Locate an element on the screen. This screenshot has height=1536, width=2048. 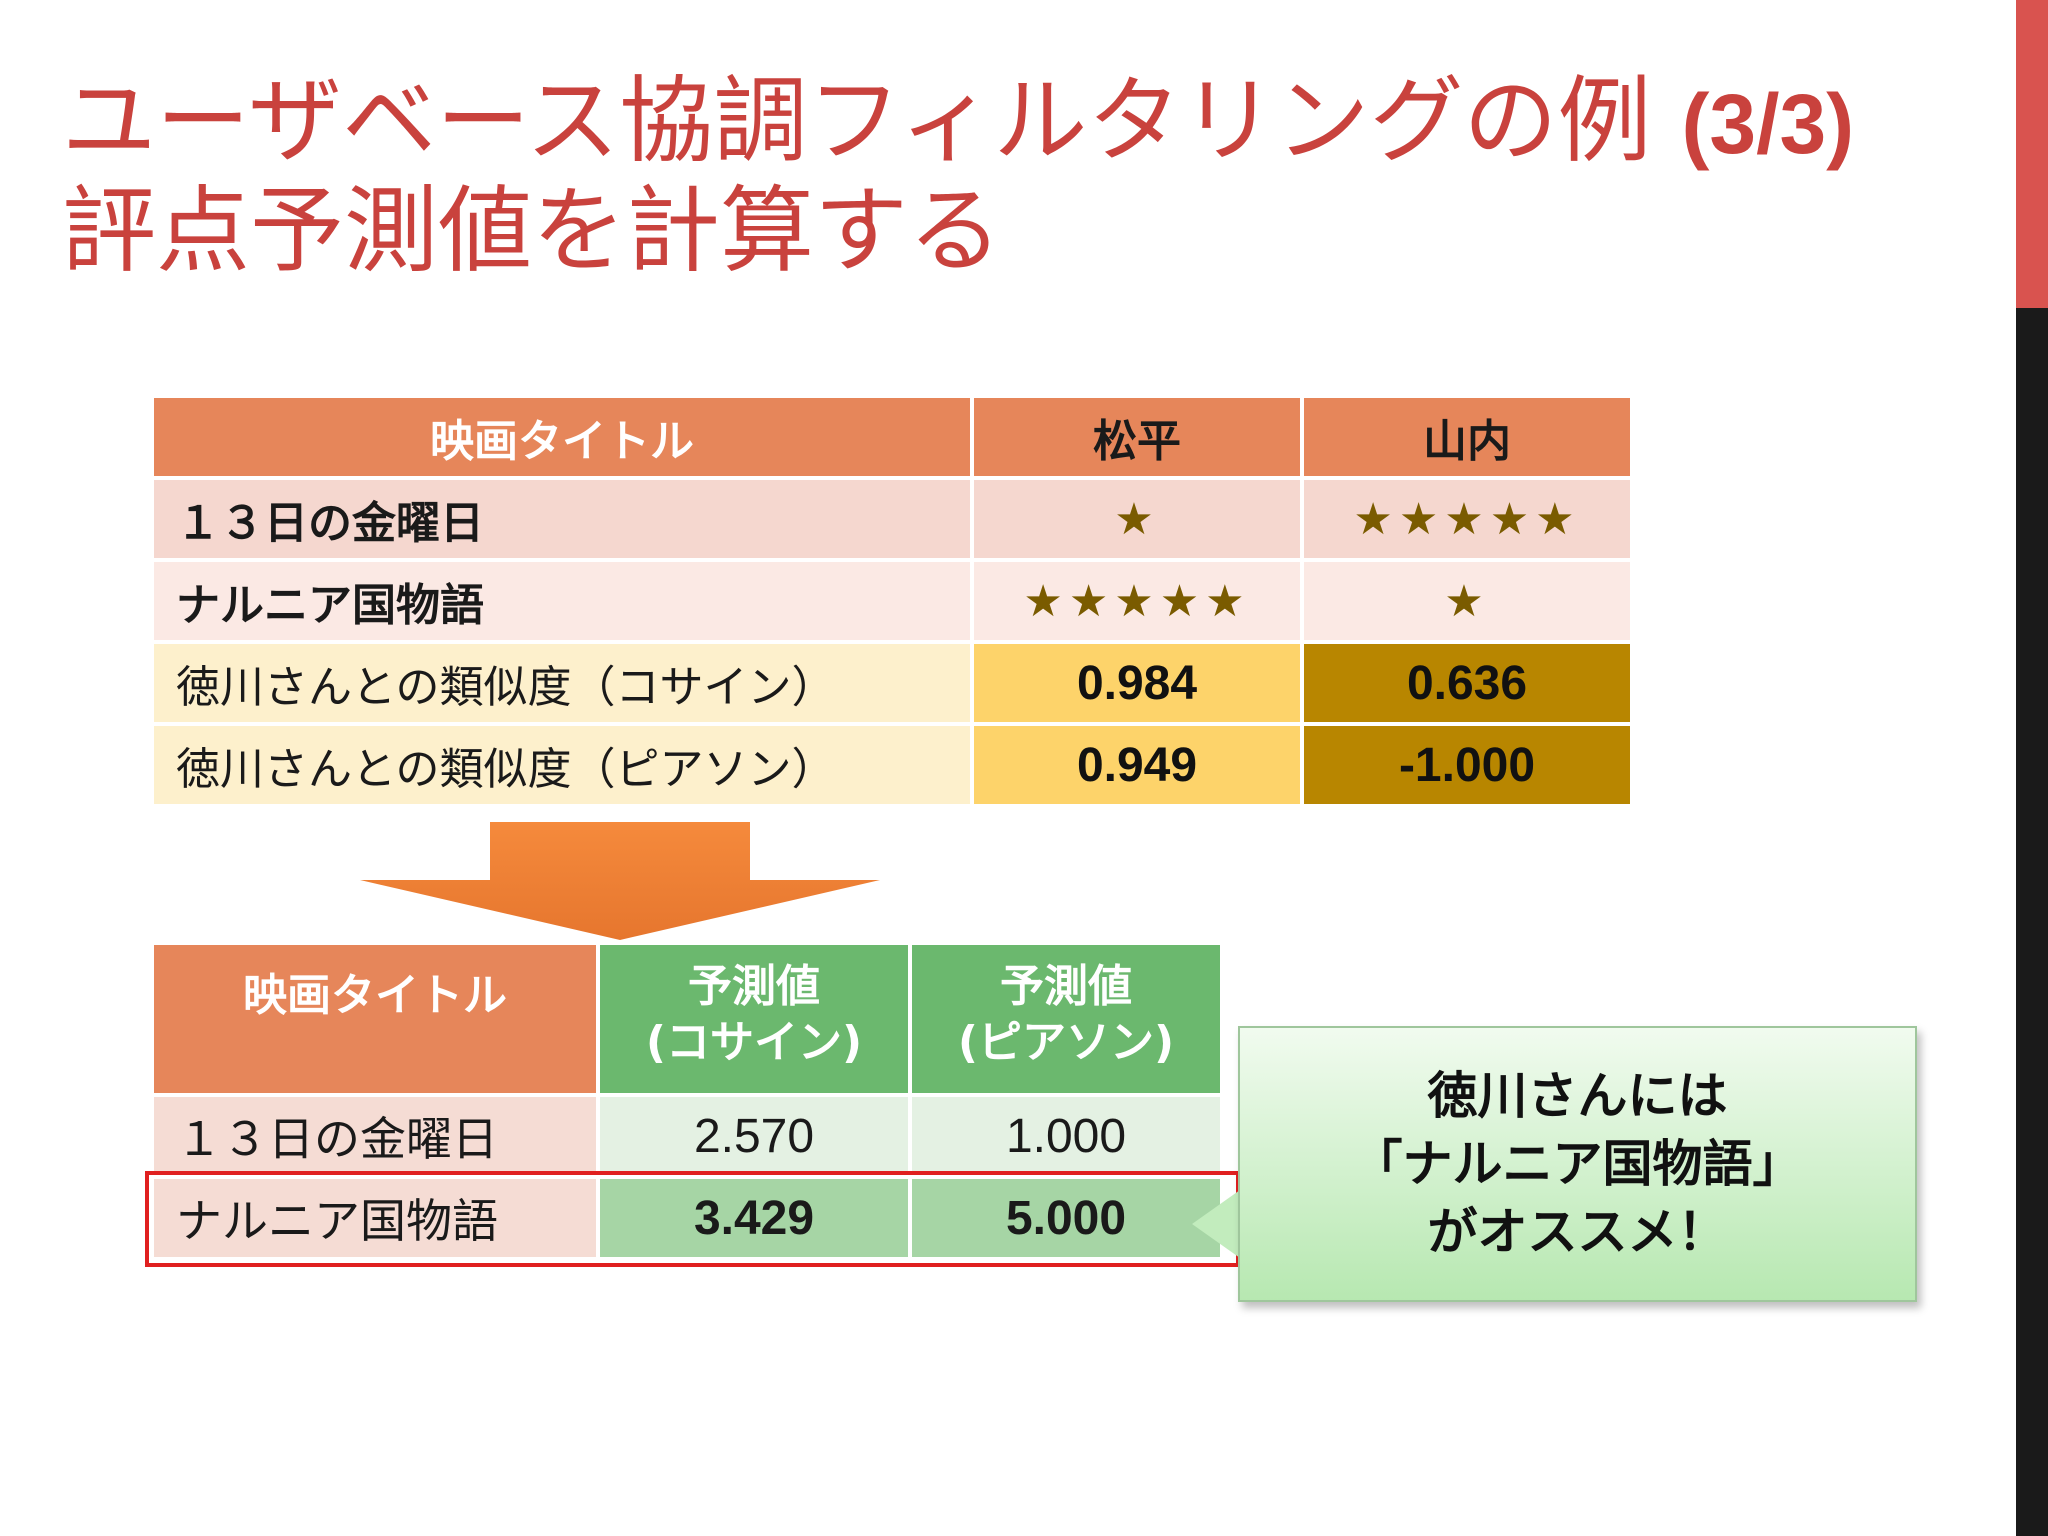
slide-title: ユーザベース協調フィルタリングの例 (3/3) 評点予測値を計算する is located at coordinates (1012, 177).